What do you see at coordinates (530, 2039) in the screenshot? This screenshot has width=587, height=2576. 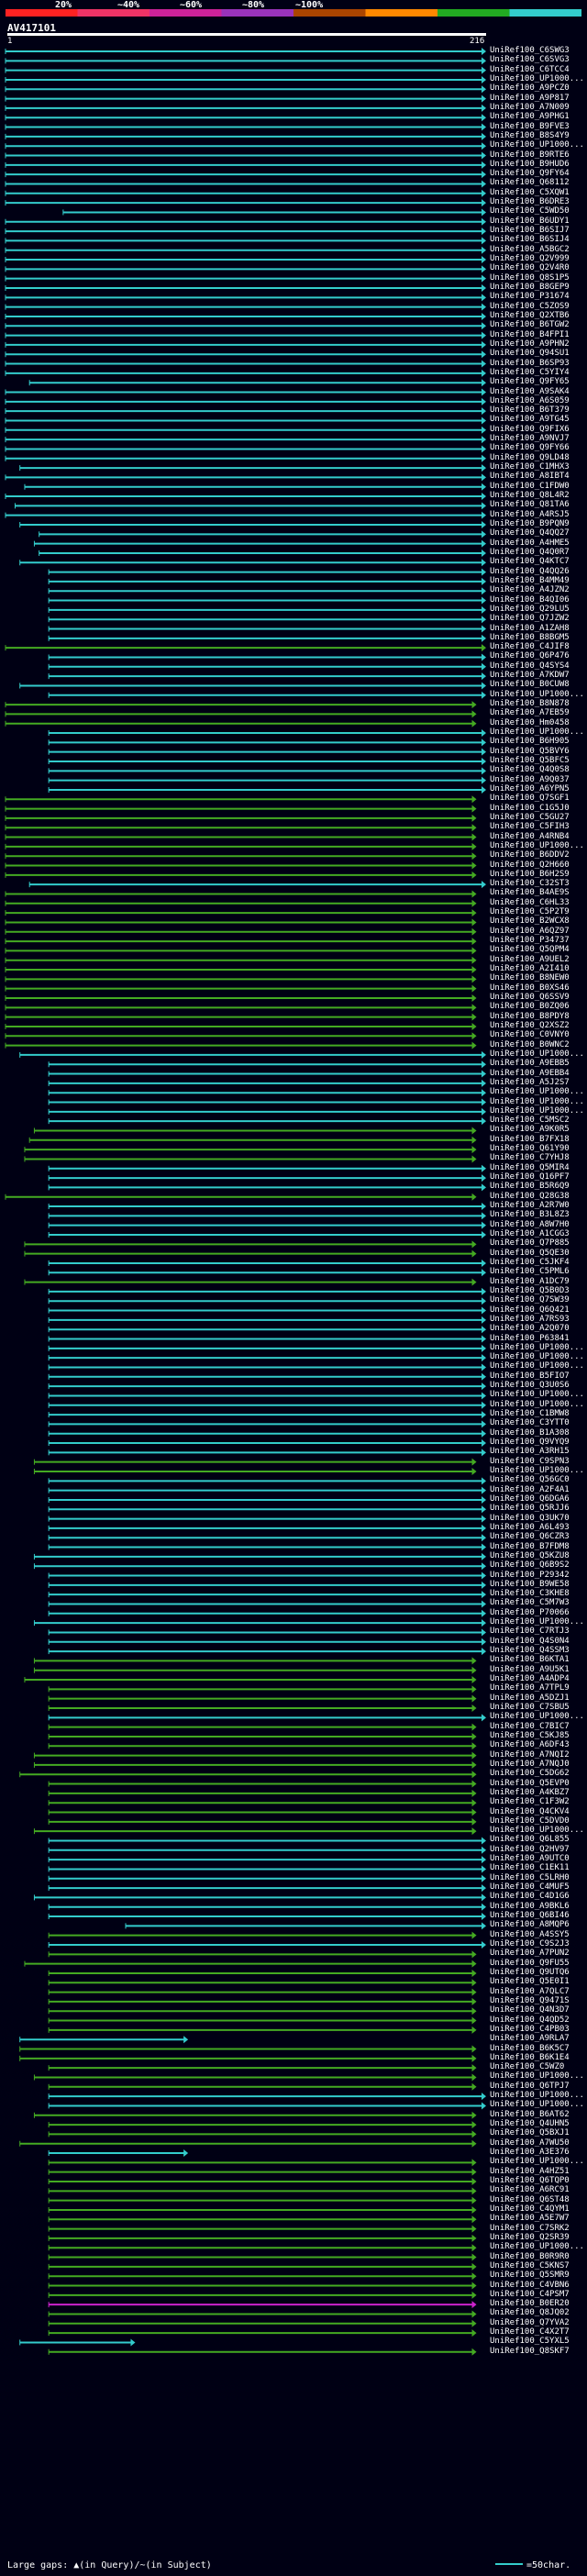 I see `hit-label: UniRef100_A9RLA7` at bounding box center [530, 2039].